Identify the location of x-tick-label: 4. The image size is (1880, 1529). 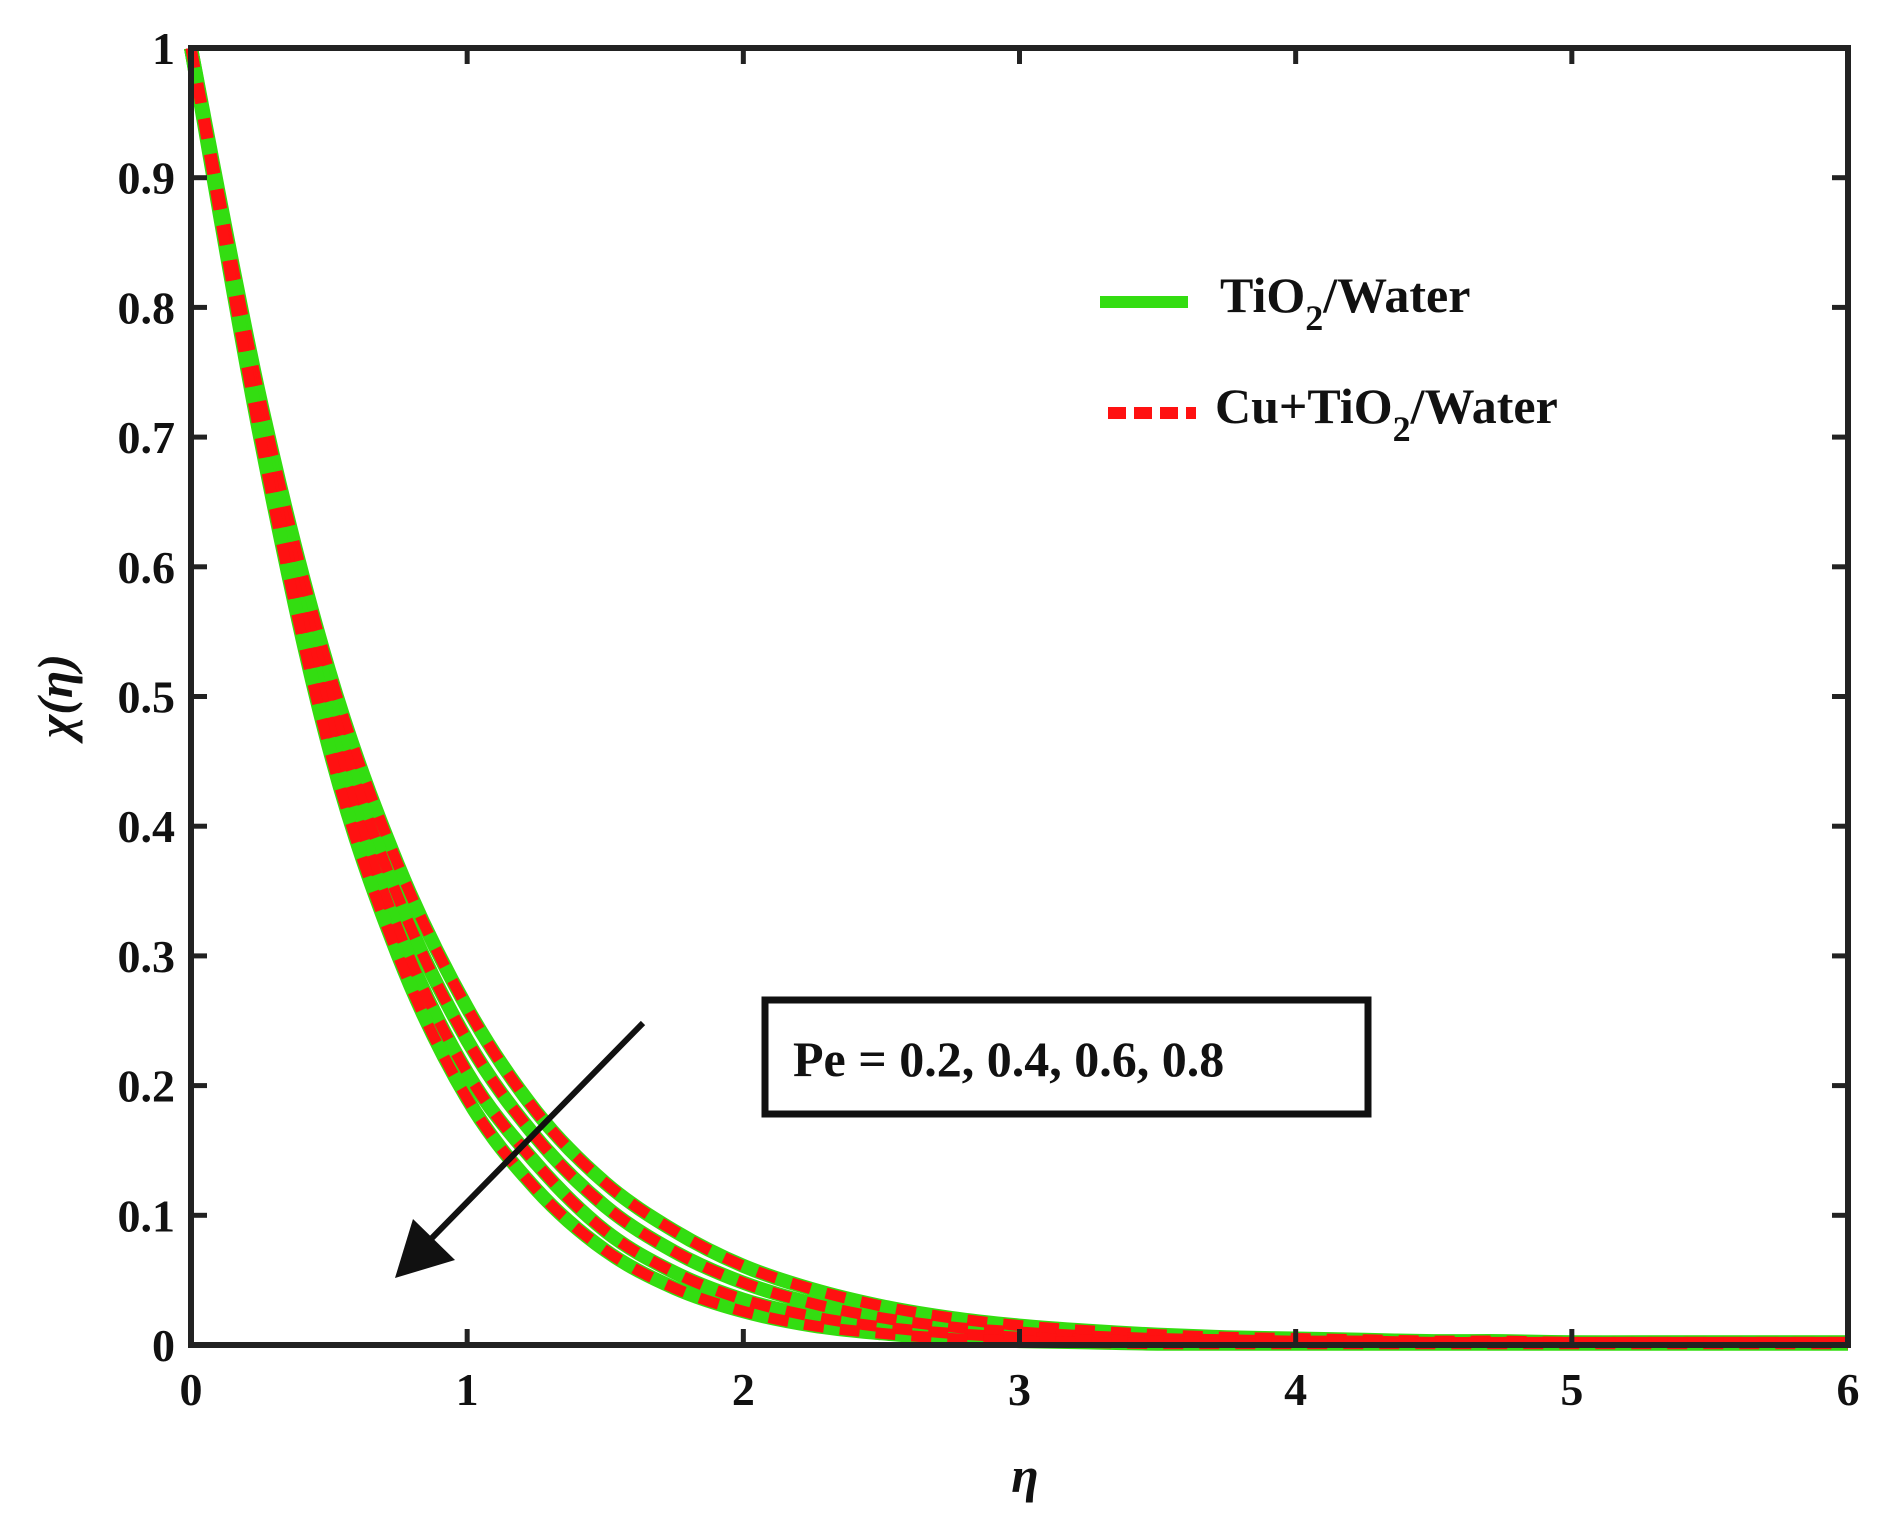
(1295, 1389).